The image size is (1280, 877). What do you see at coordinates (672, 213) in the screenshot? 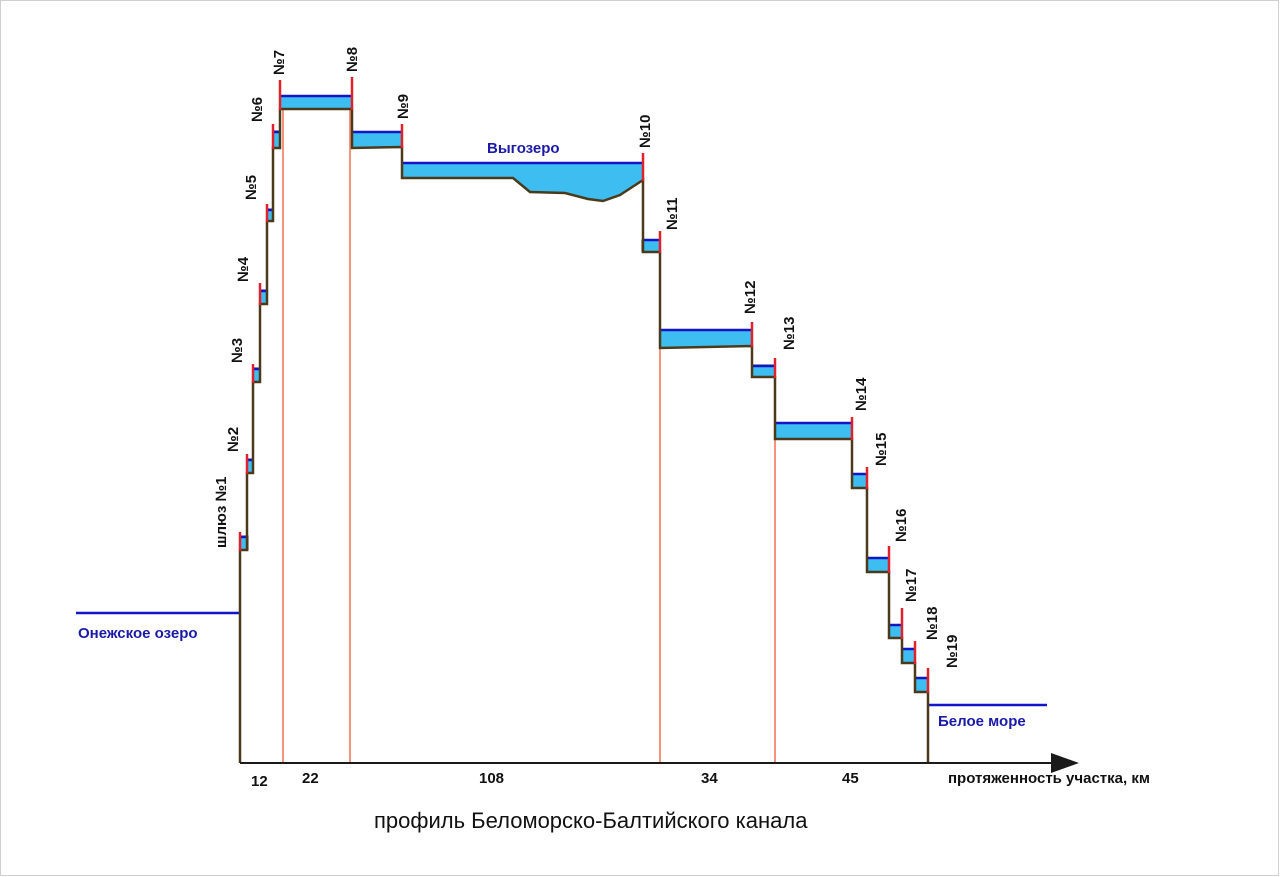
I see `lock-label-11: №11` at bounding box center [672, 213].